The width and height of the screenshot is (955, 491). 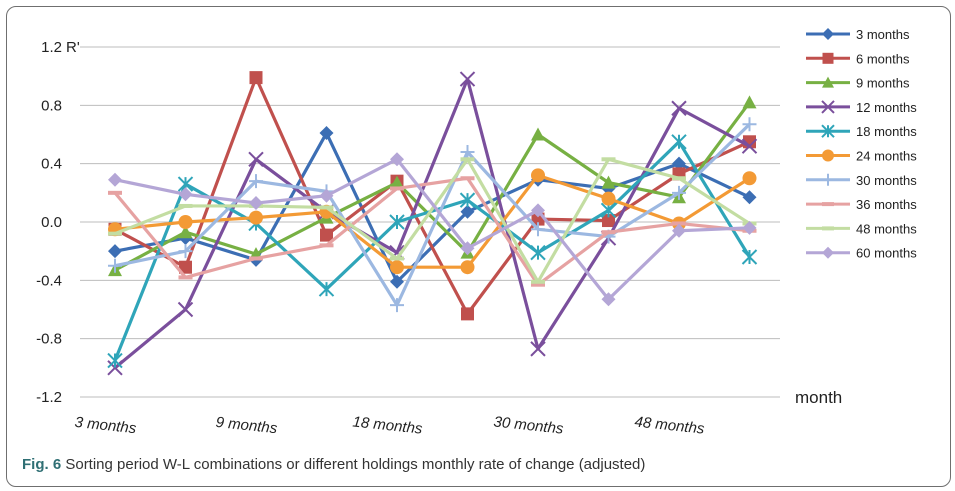 I want to click on y-tick-label: -1.2, so click(x=49, y=397).